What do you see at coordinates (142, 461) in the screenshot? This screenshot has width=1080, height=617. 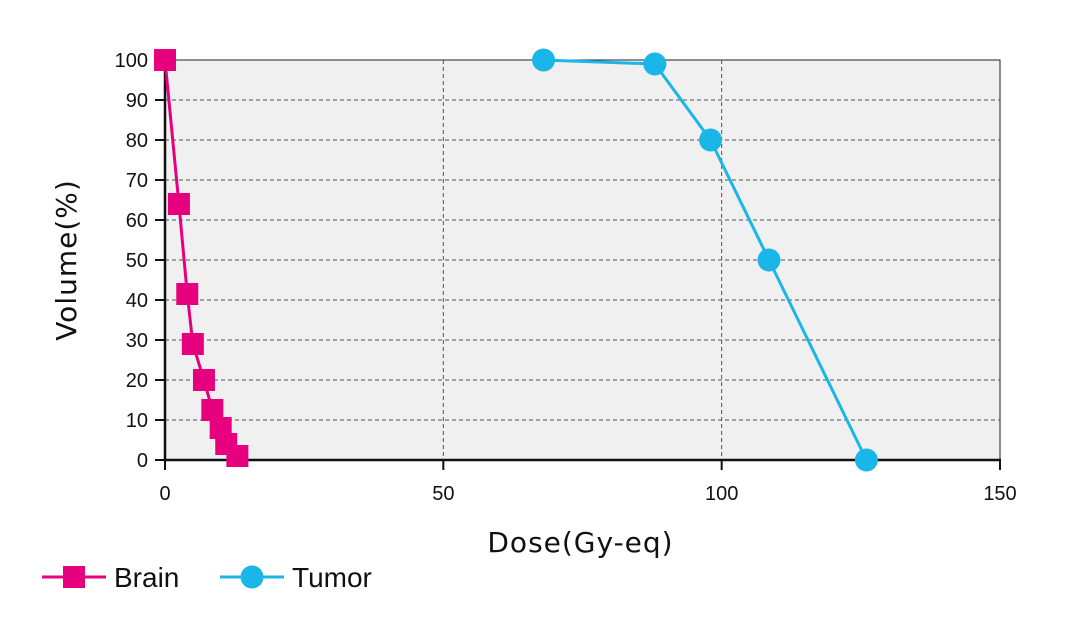 I see `y-tick-label: 0` at bounding box center [142, 461].